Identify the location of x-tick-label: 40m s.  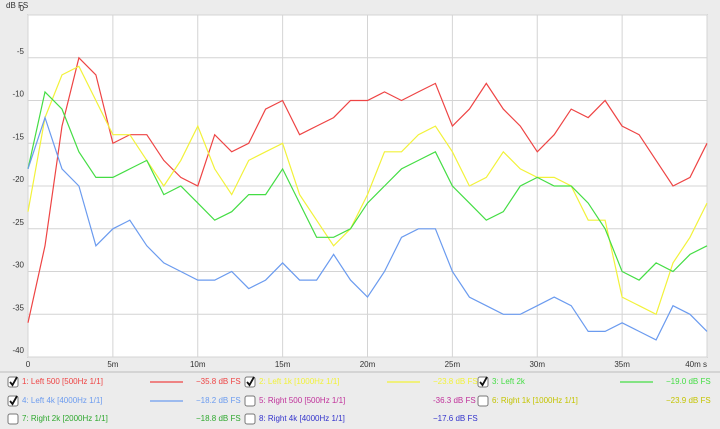
(696, 364).